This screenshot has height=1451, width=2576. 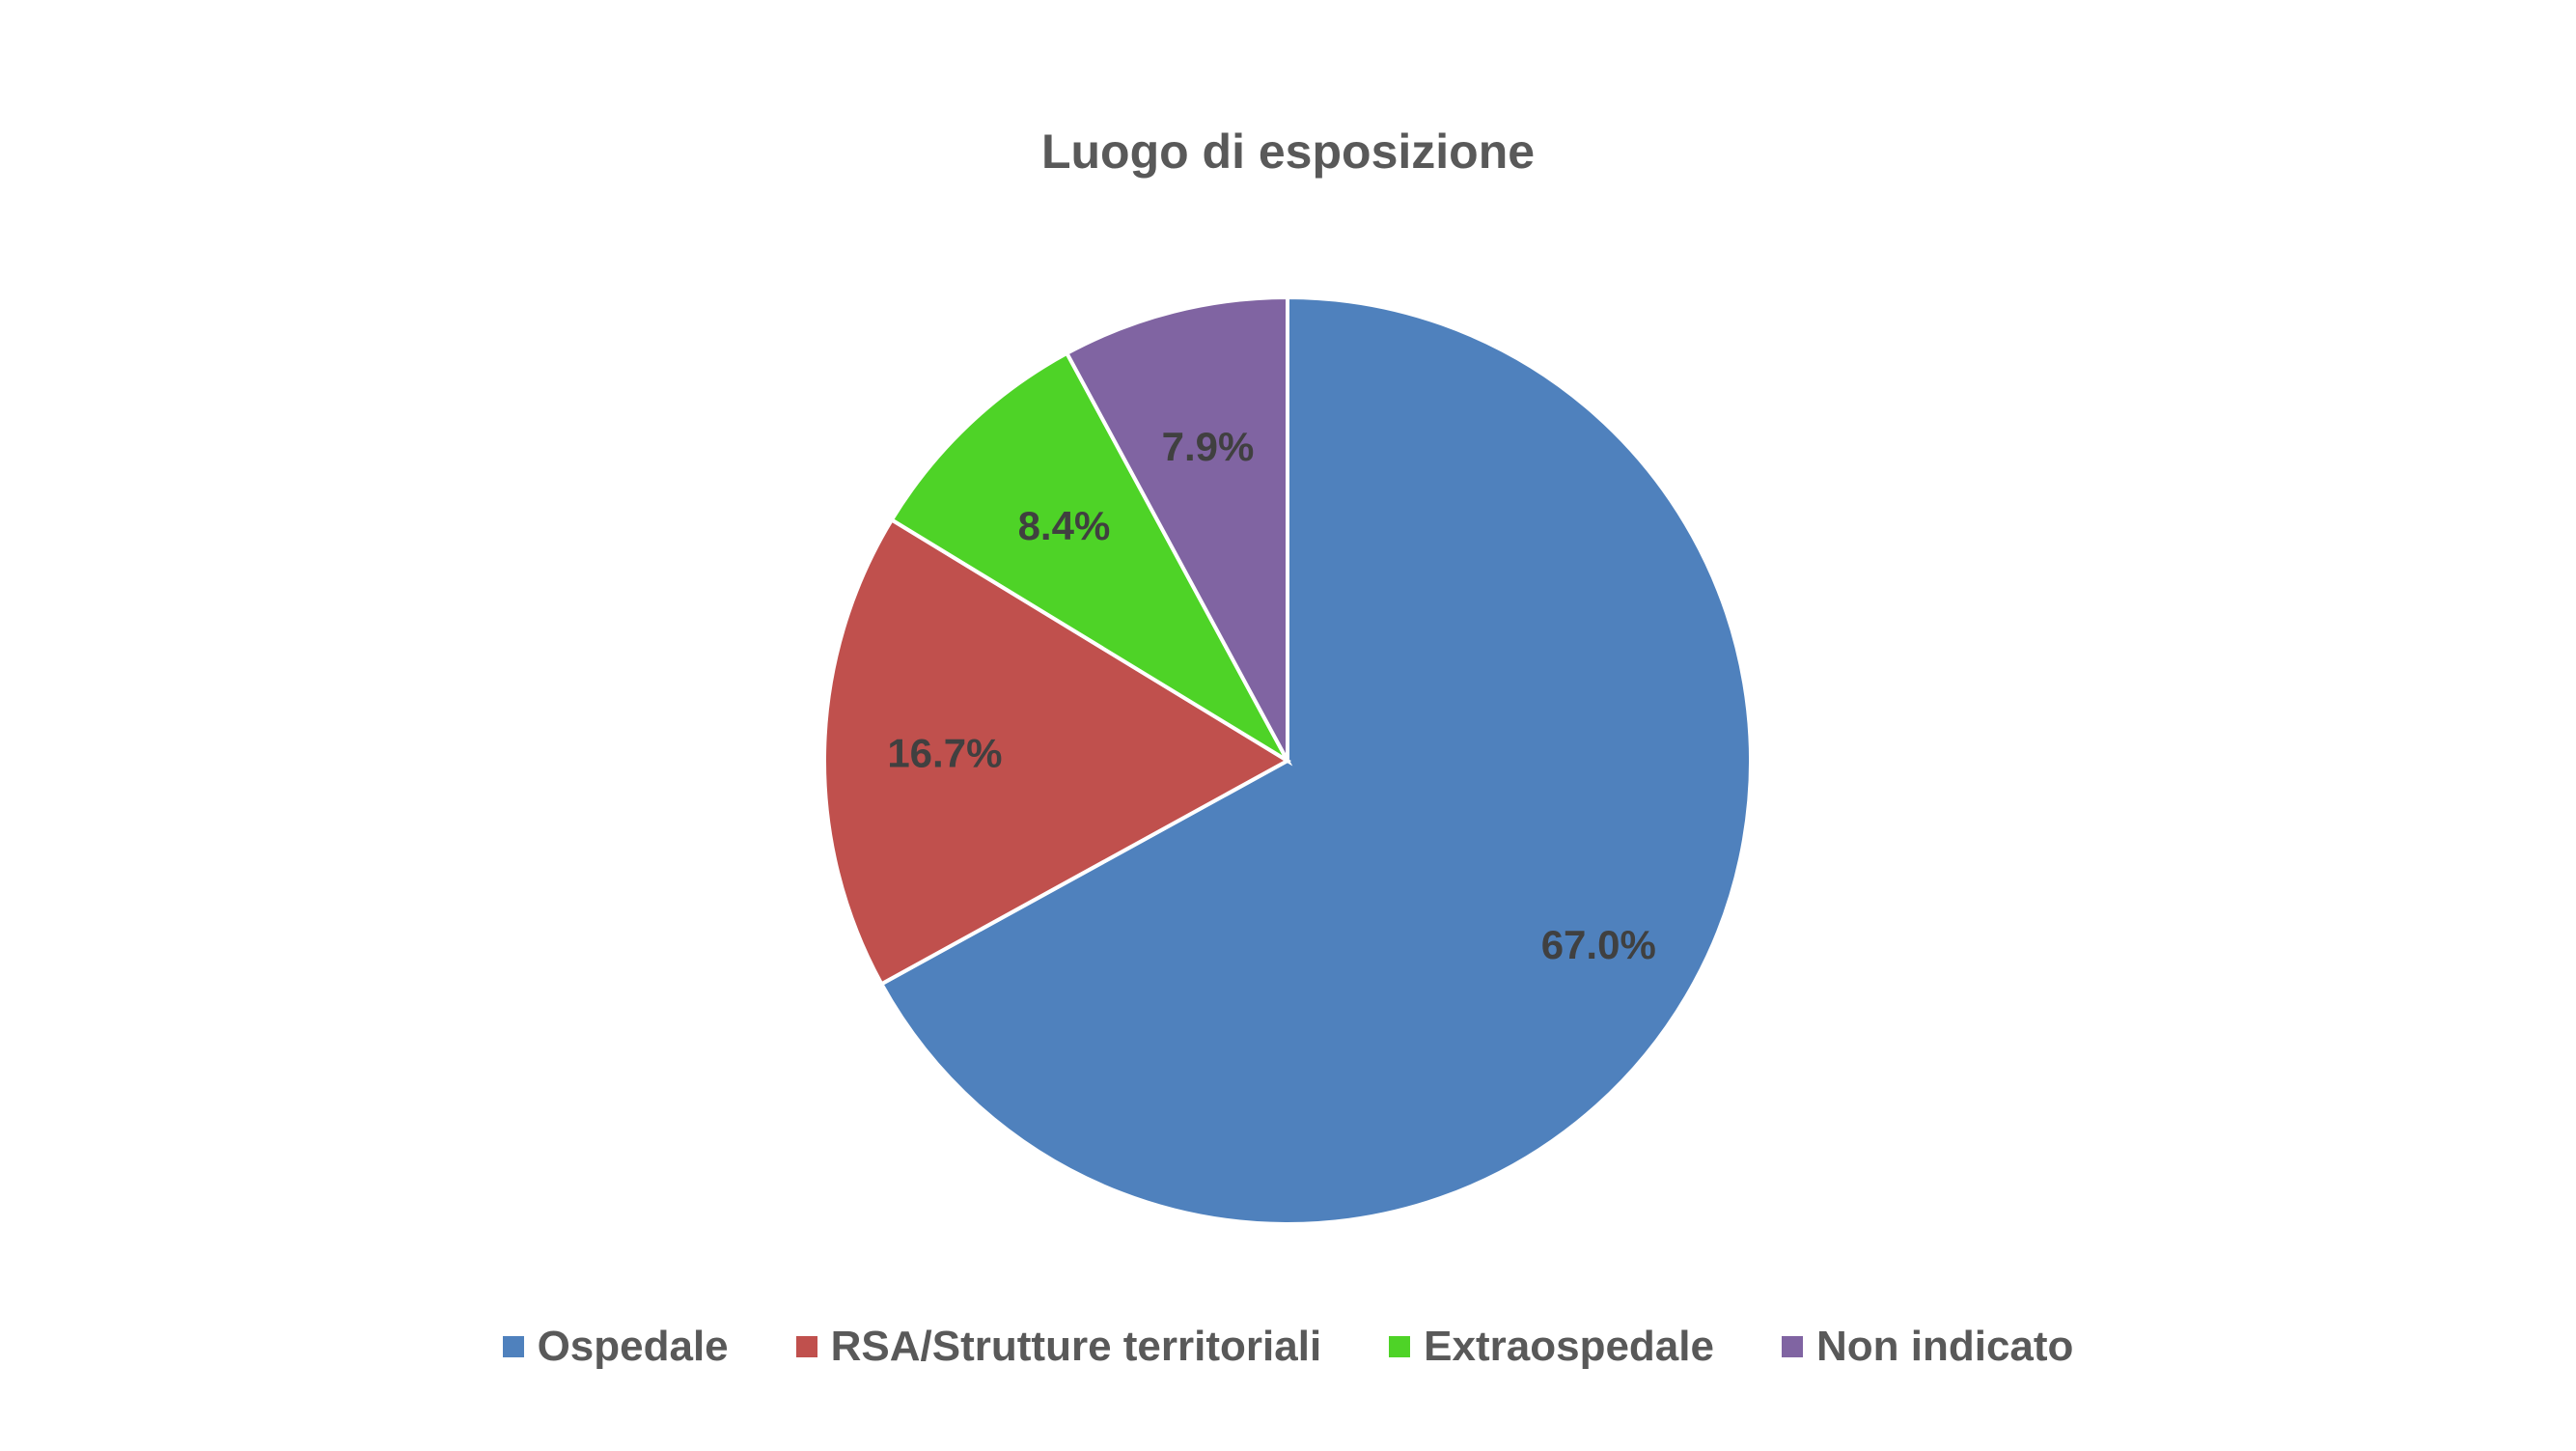 What do you see at coordinates (944, 753) in the screenshot?
I see `data-label-rsa-strutture-territoriali: 16.7%` at bounding box center [944, 753].